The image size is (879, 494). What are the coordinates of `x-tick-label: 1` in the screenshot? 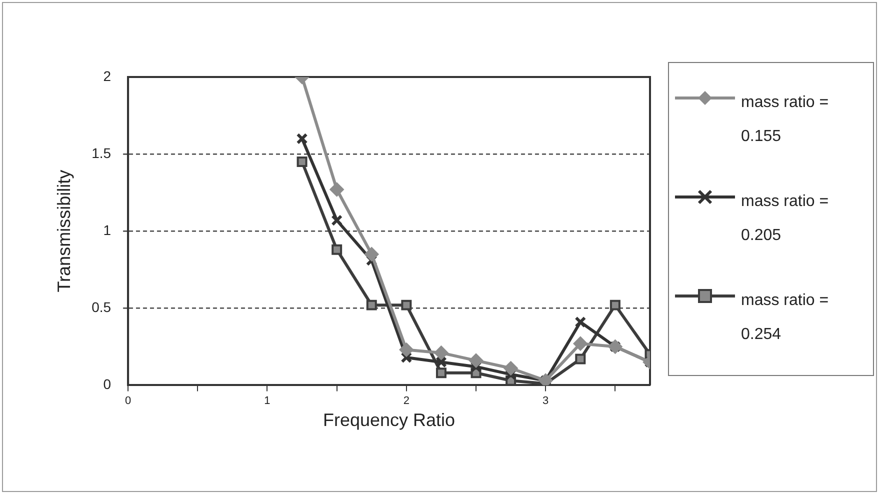 It's located at (267, 400).